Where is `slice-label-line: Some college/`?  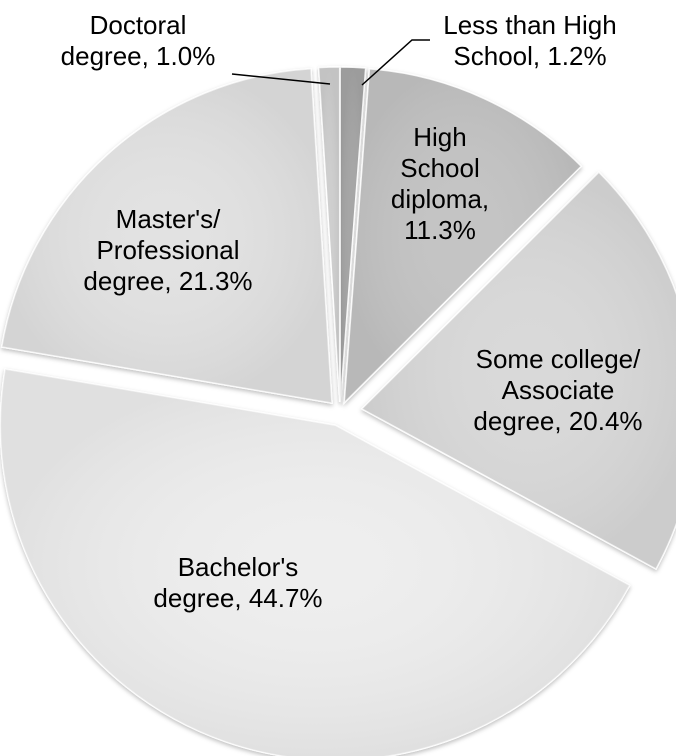
slice-label-line: Some college/ is located at coordinates (558, 359).